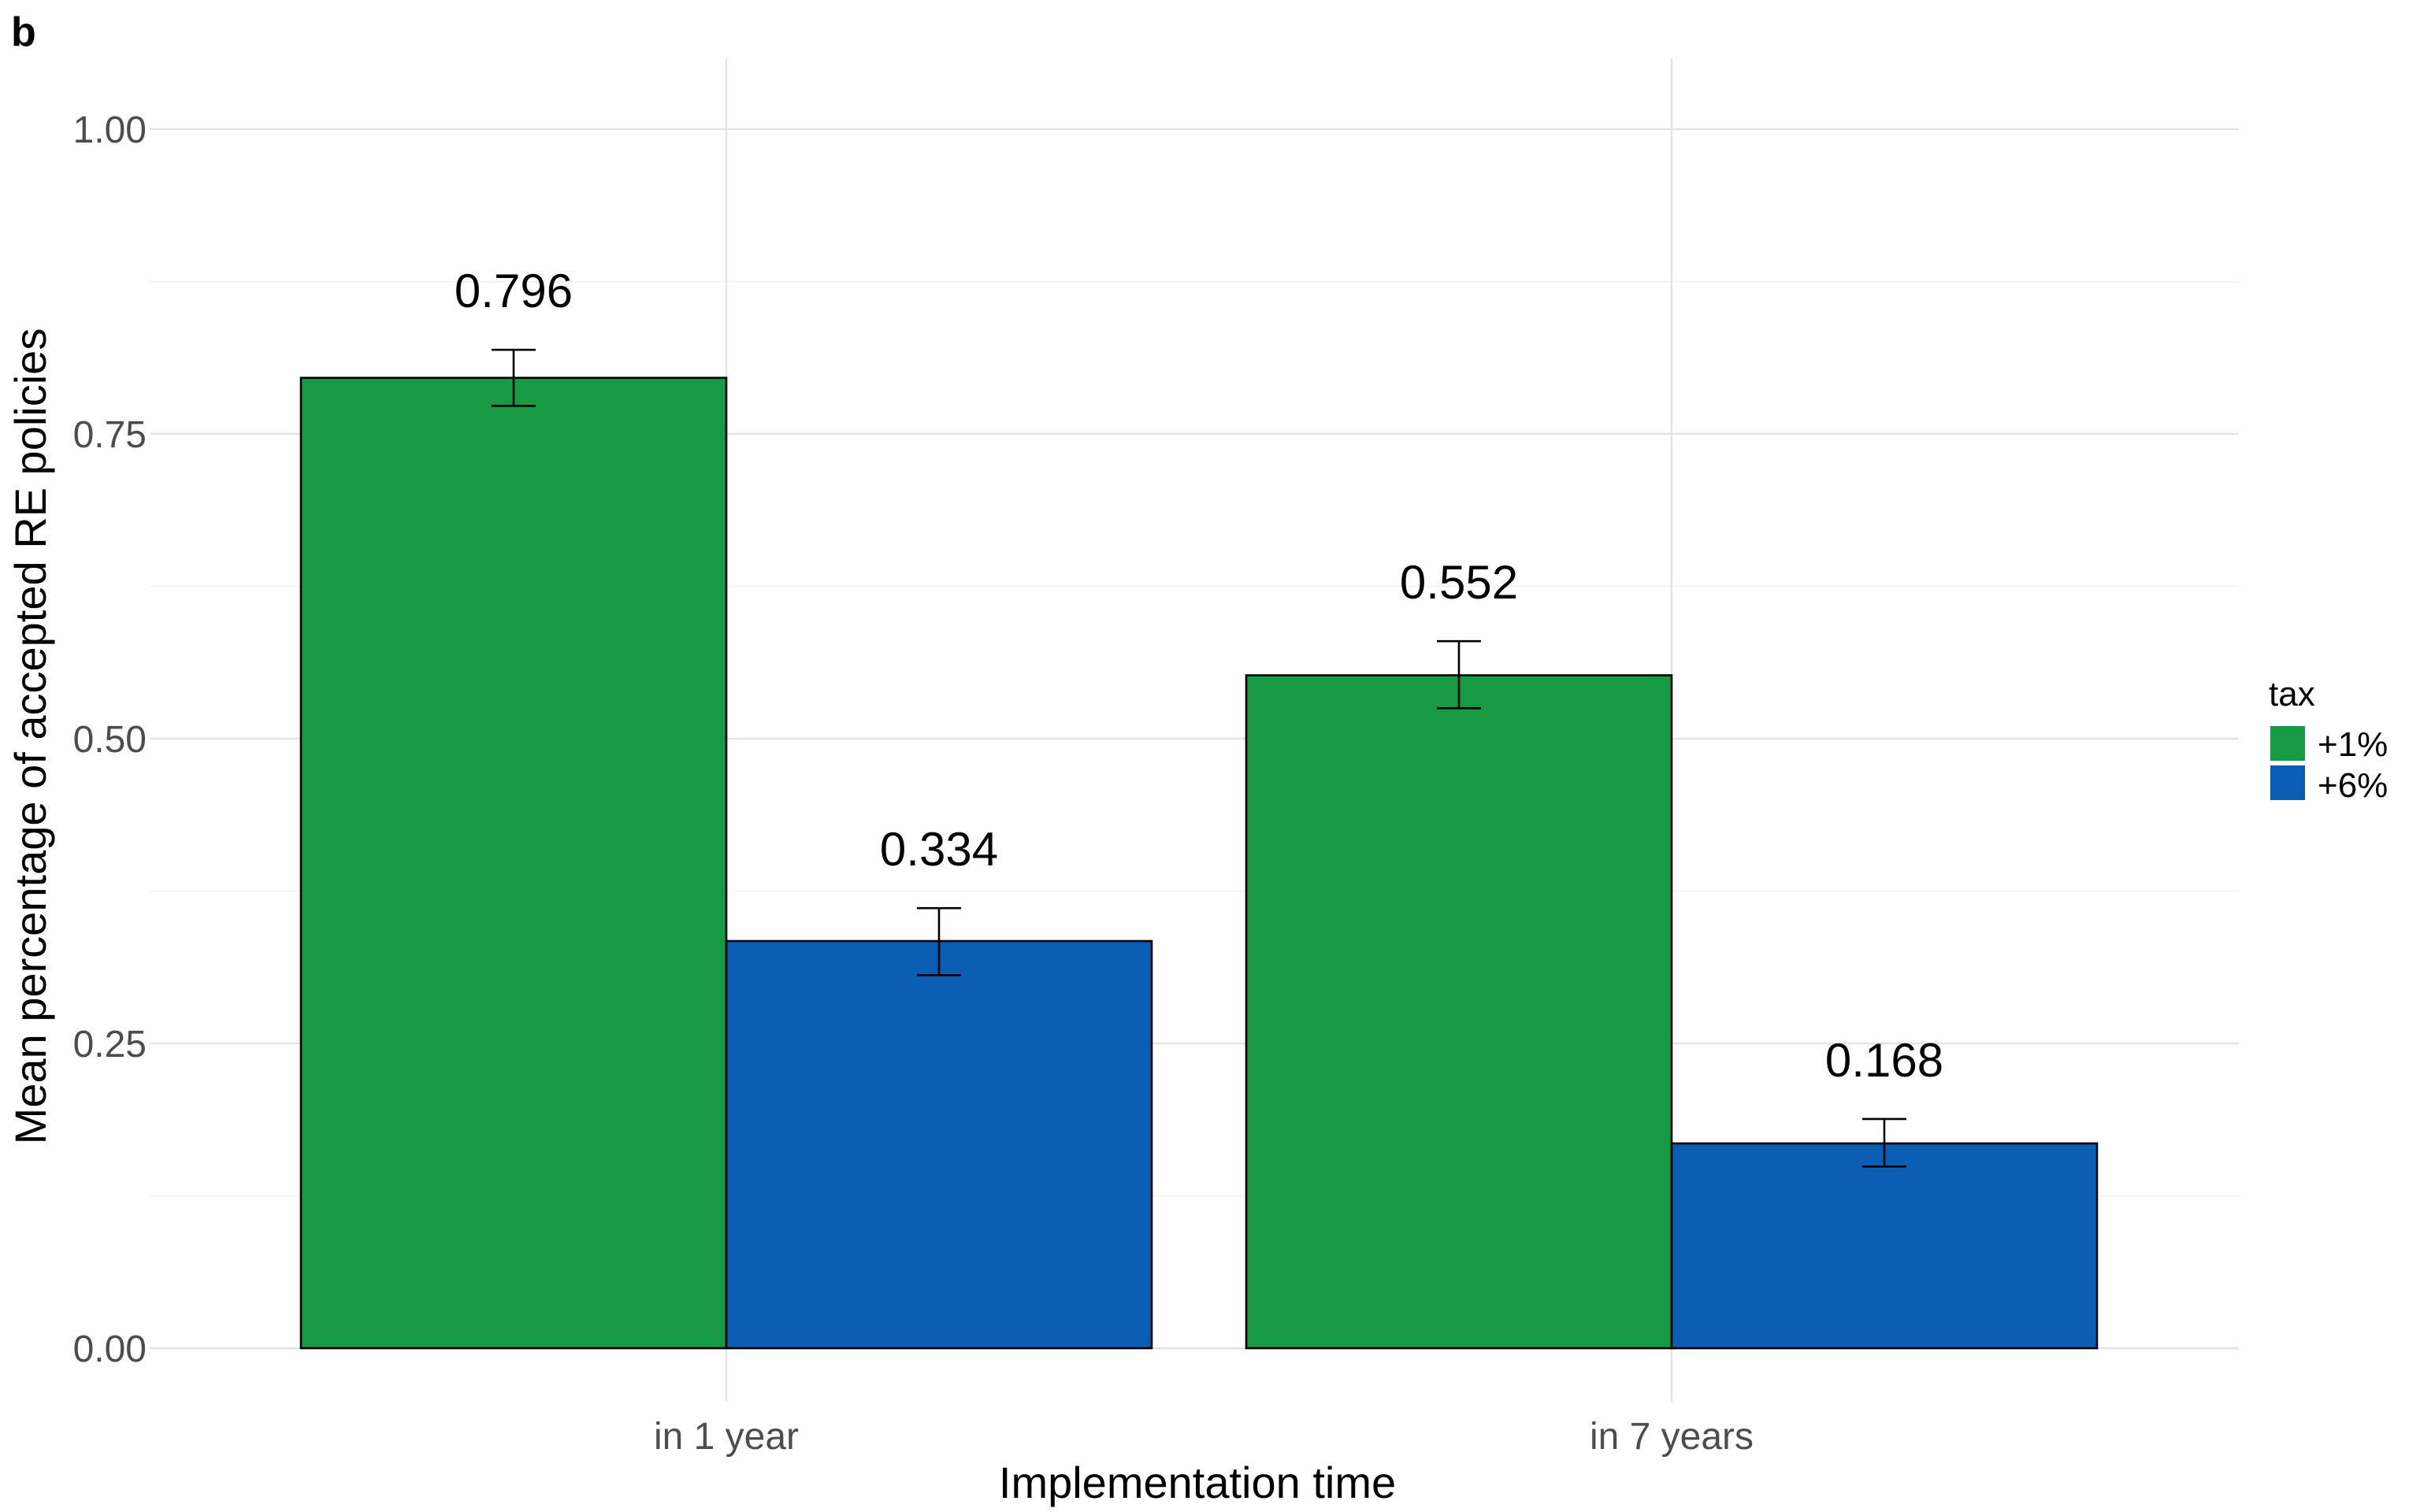 The width and height of the screenshot is (2420, 1512). What do you see at coordinates (1459, 582) in the screenshot?
I see `data-label: 0.552` at bounding box center [1459, 582].